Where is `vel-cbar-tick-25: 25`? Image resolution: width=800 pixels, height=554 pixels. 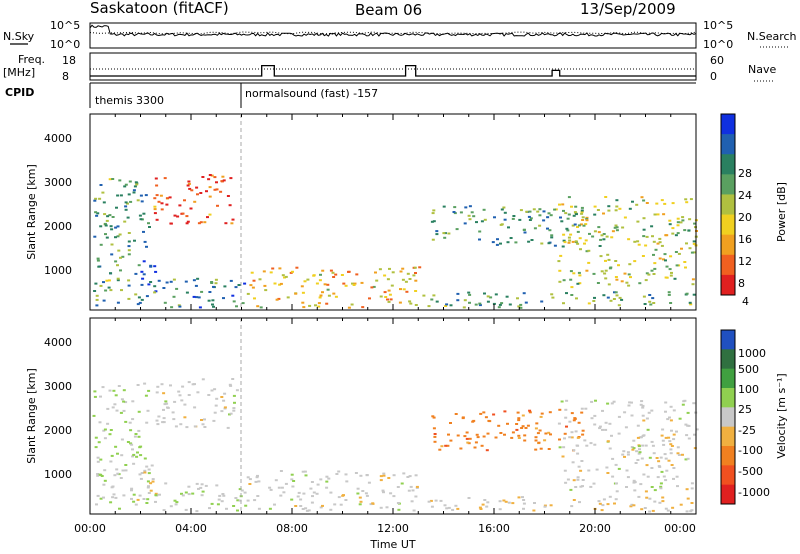 vel-cbar-tick-25: 25 is located at coordinates (745, 409).